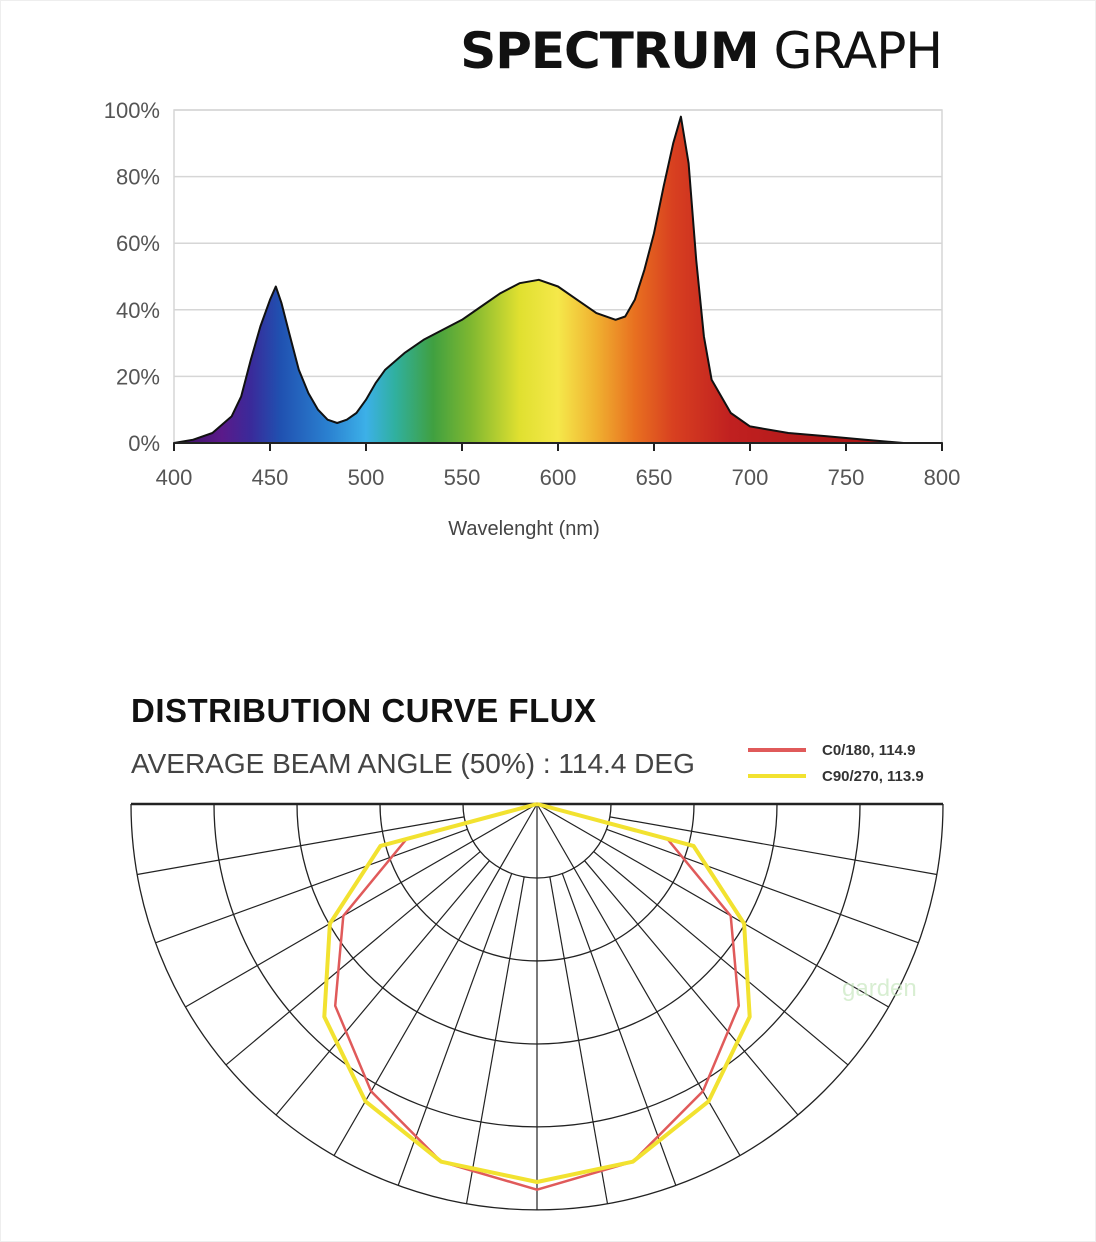  Describe the element at coordinates (869, 750) in the screenshot. I see `legend-label-c0: C0/180, 114.9` at that location.